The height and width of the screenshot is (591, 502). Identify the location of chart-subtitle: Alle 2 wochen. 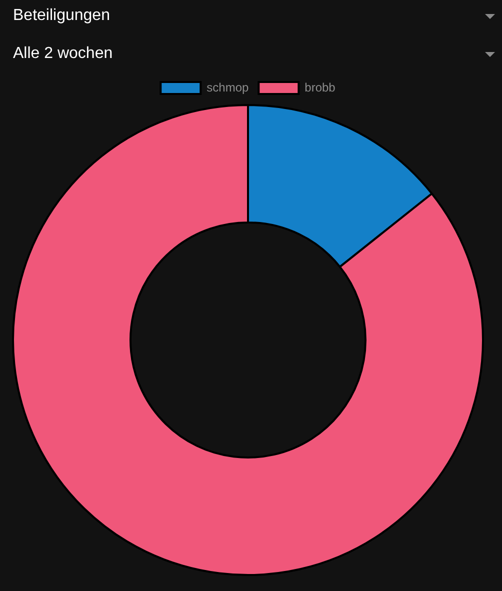
(63, 54).